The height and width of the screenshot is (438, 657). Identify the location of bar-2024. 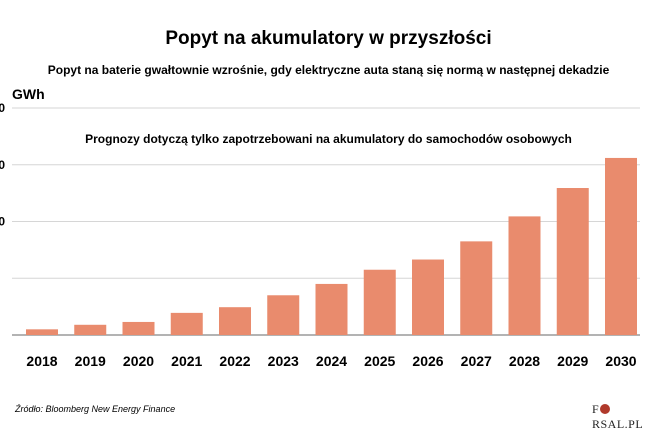
(331, 309).